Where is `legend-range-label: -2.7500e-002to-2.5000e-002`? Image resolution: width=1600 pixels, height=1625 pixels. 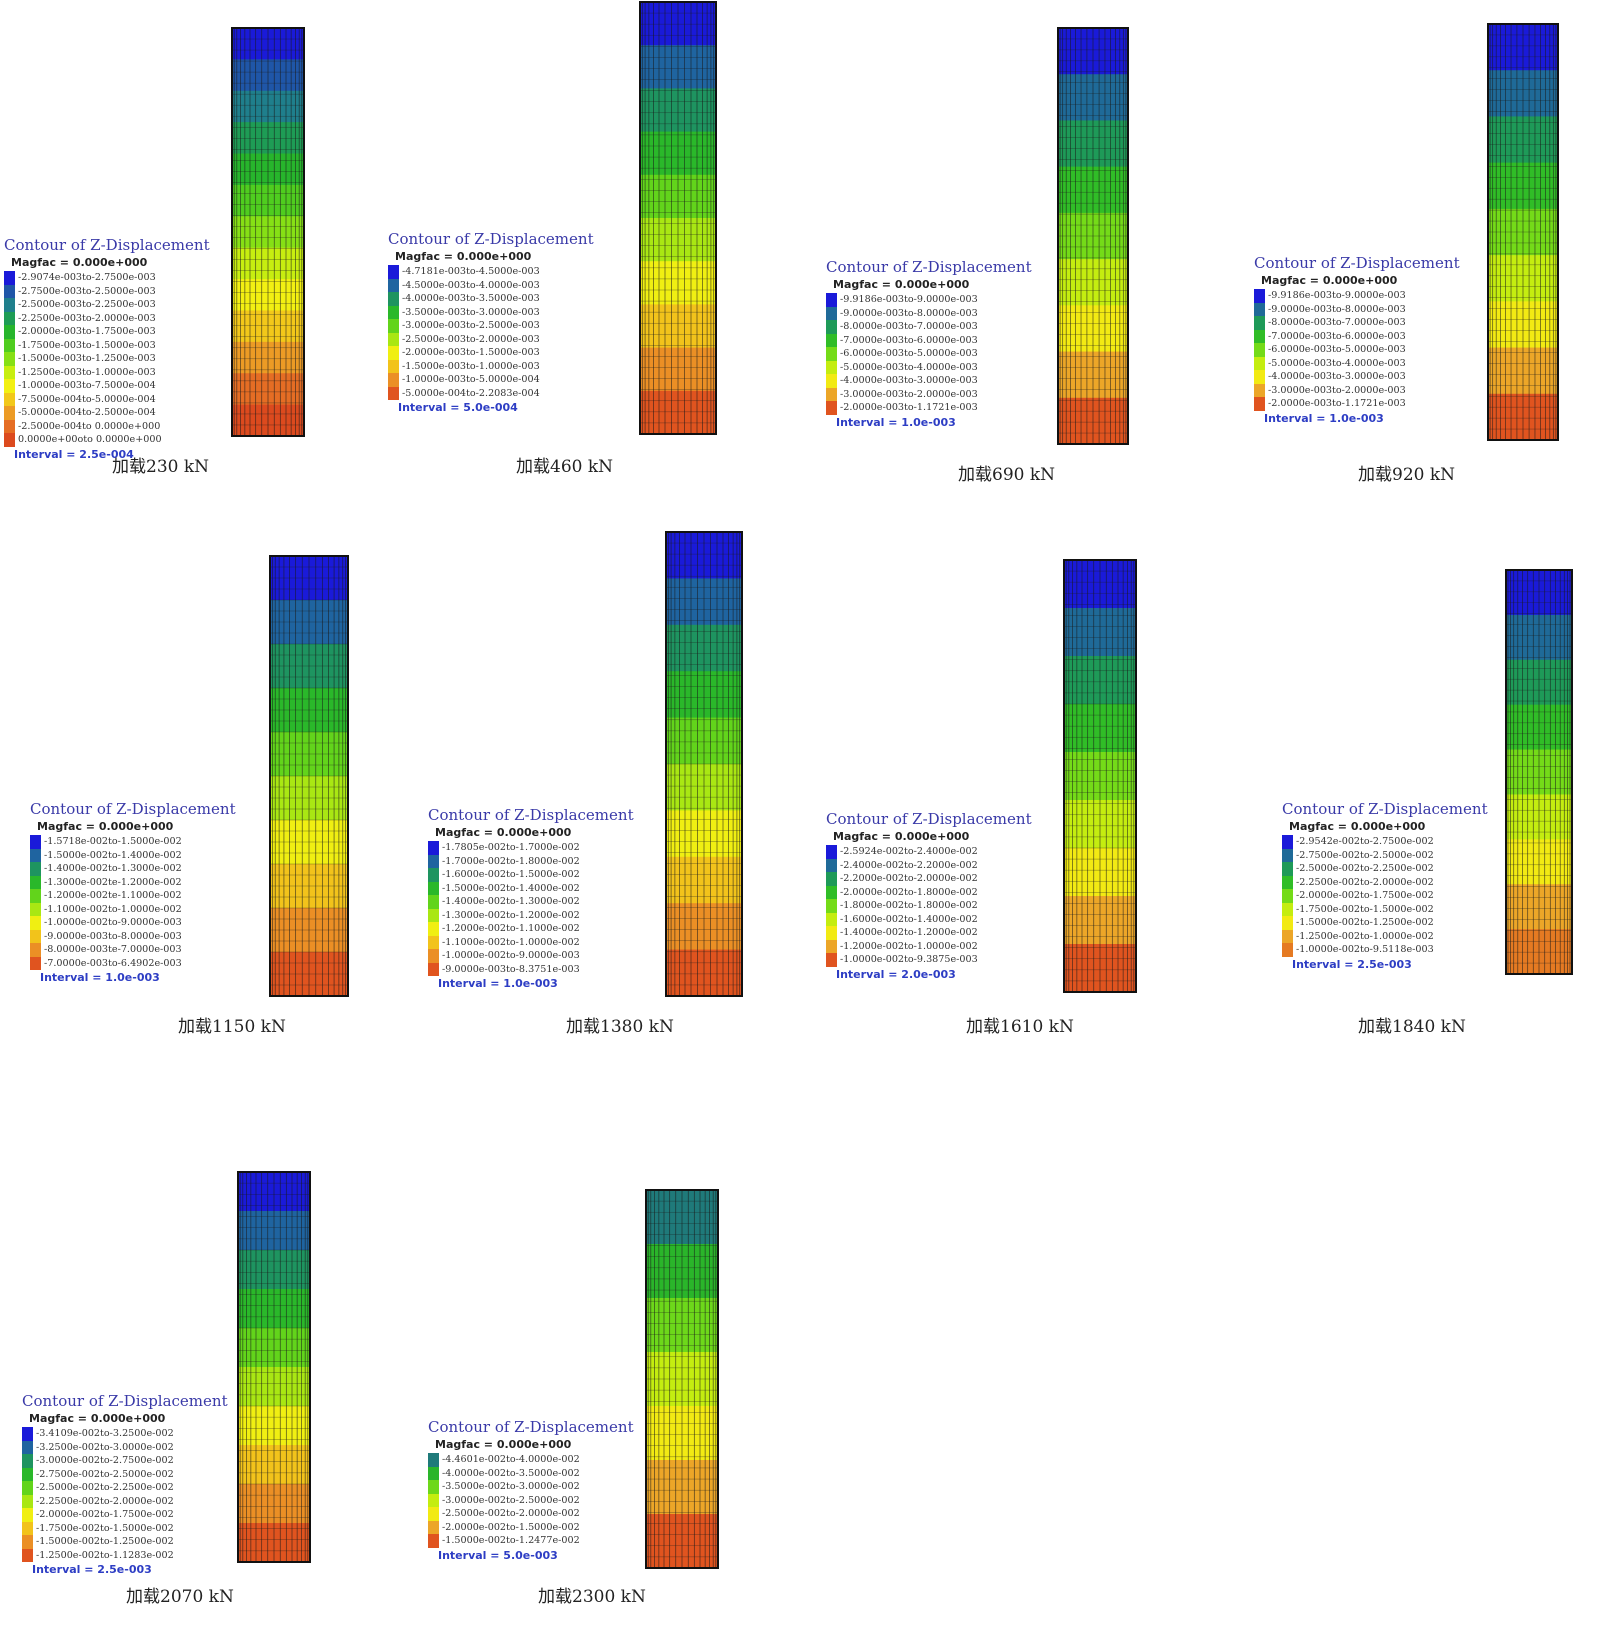
legend-range-label: -2.7500e-002to-2.5000e-002 is located at coordinates (1365, 855).